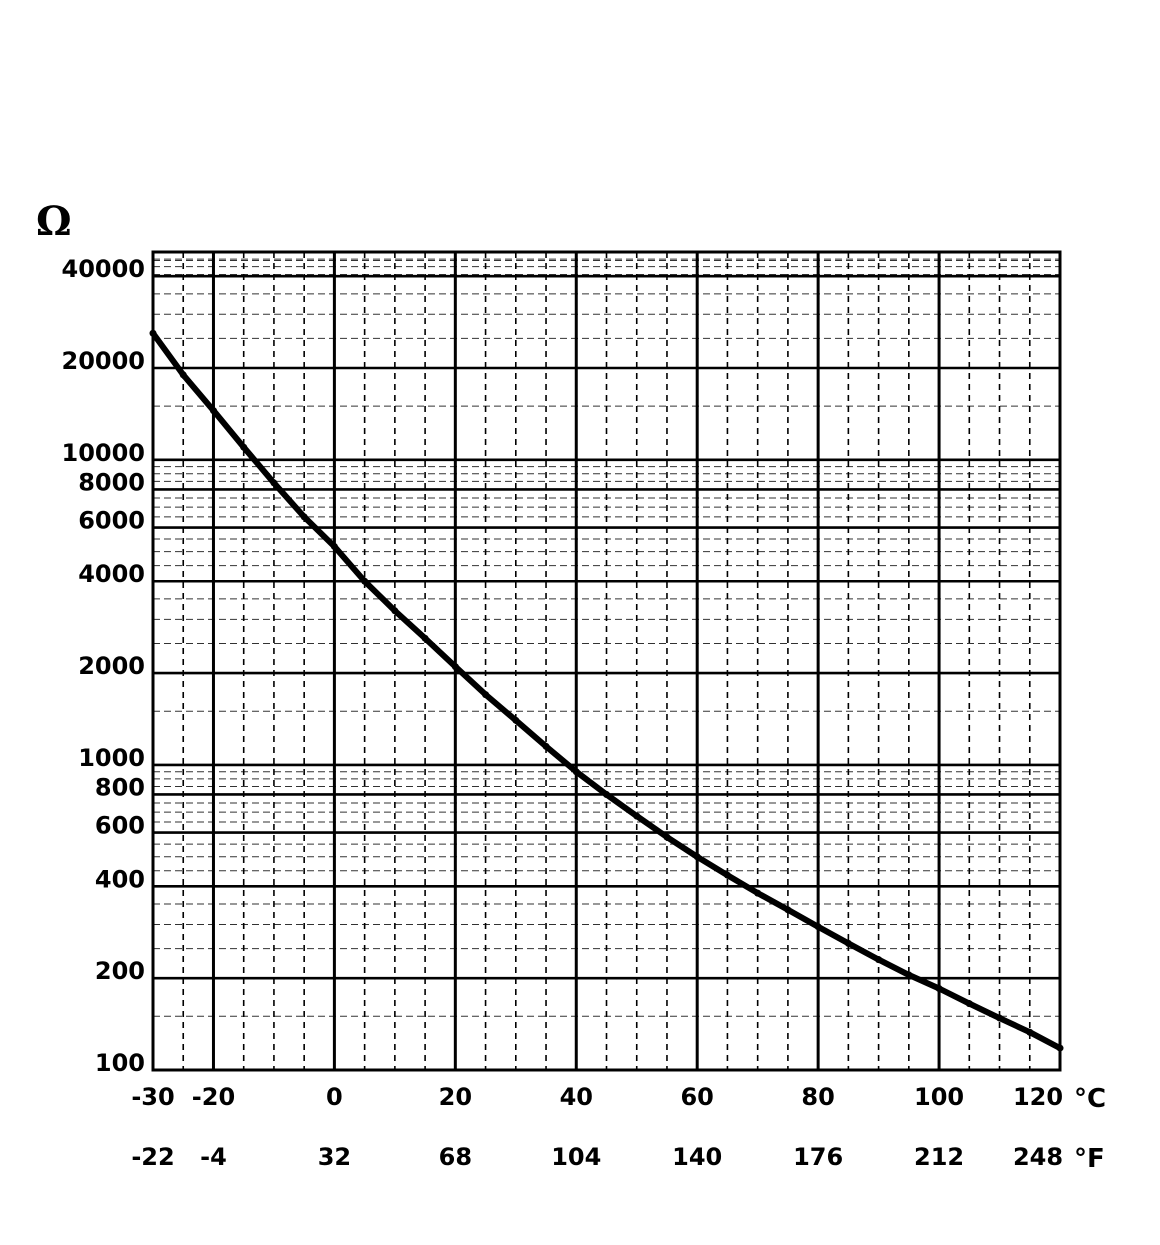  Describe the element at coordinates (104, 453) in the screenshot. I see `y-tick-label: 10000` at that location.